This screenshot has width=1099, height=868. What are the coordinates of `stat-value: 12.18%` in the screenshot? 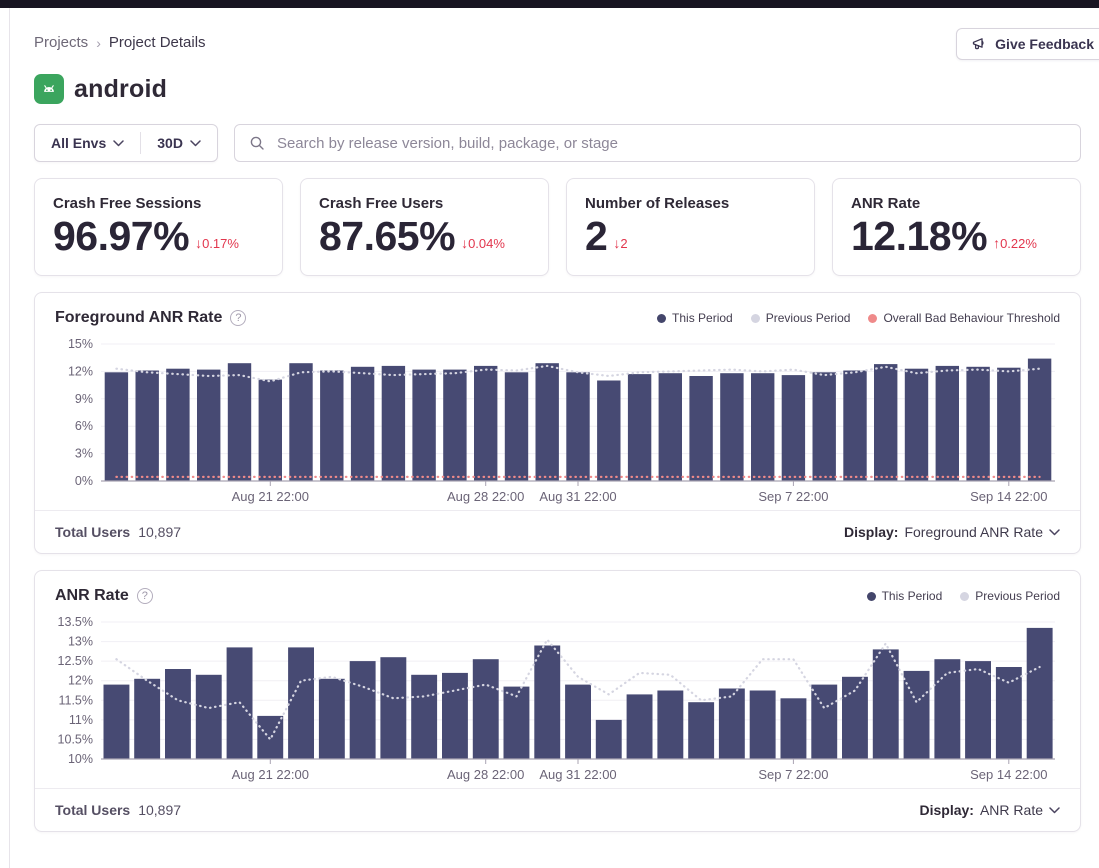 It's located at (919, 236).